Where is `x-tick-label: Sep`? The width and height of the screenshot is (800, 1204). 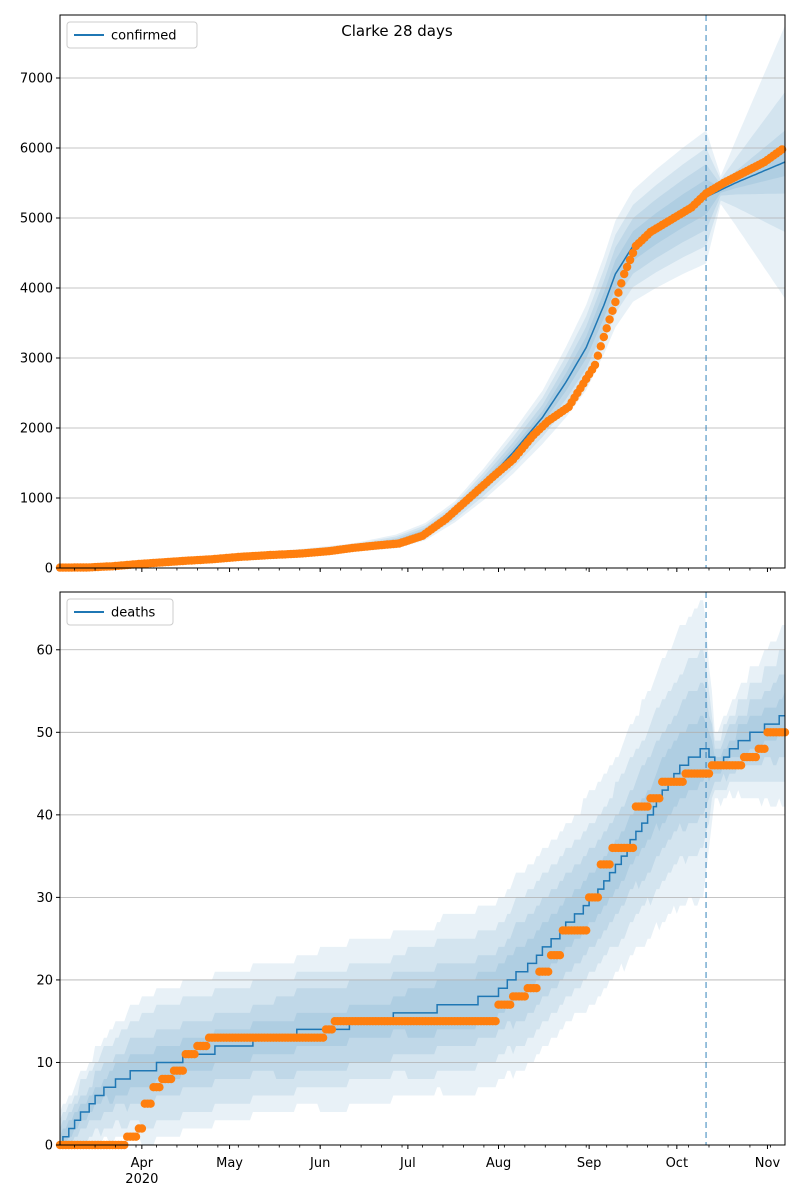
x-tick-label: Sep is located at coordinates (589, 1163).